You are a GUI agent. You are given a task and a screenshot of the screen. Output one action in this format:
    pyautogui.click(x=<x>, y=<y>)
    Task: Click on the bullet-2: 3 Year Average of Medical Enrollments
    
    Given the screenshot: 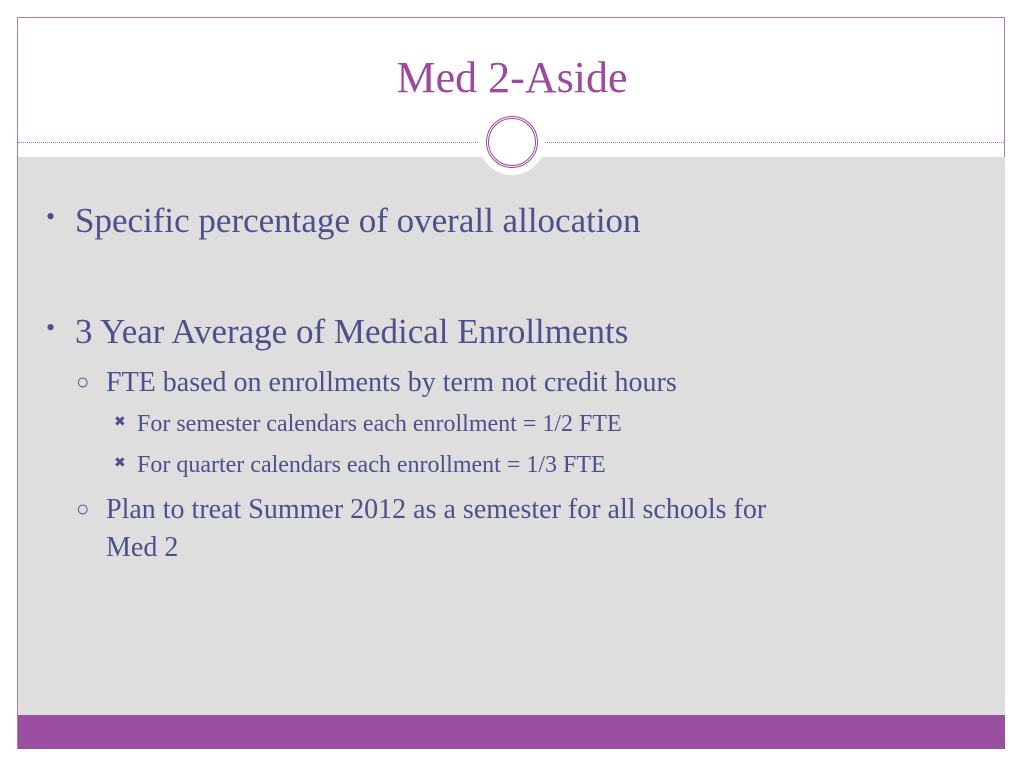 What is the action you would take?
    pyautogui.click(x=352, y=331)
    